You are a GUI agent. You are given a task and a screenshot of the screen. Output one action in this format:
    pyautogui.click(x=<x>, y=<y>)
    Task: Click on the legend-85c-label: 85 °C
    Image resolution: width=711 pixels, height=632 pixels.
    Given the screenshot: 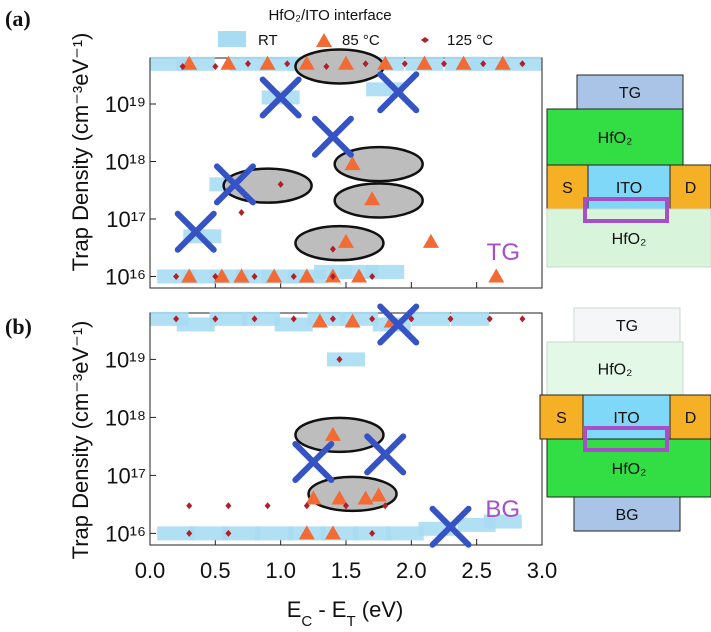 What is the action you would take?
    pyautogui.click(x=361, y=40)
    